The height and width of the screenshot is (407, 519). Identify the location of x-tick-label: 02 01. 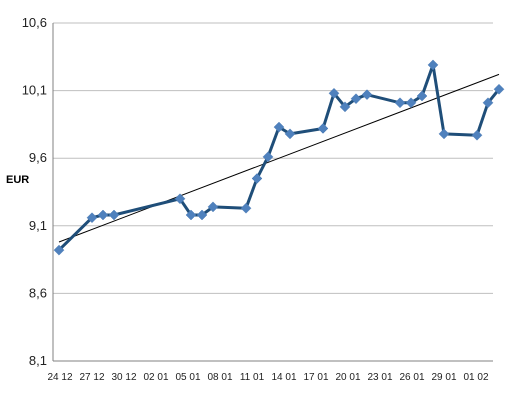
(155, 377).